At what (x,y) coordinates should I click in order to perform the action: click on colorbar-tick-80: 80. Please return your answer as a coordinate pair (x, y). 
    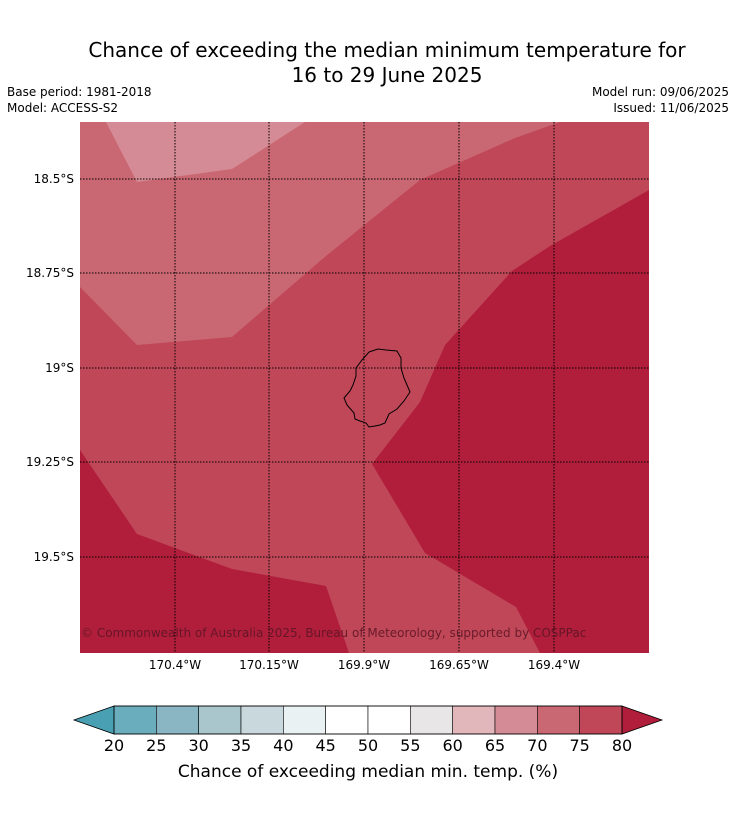
    Looking at the image, I should click on (622, 745).